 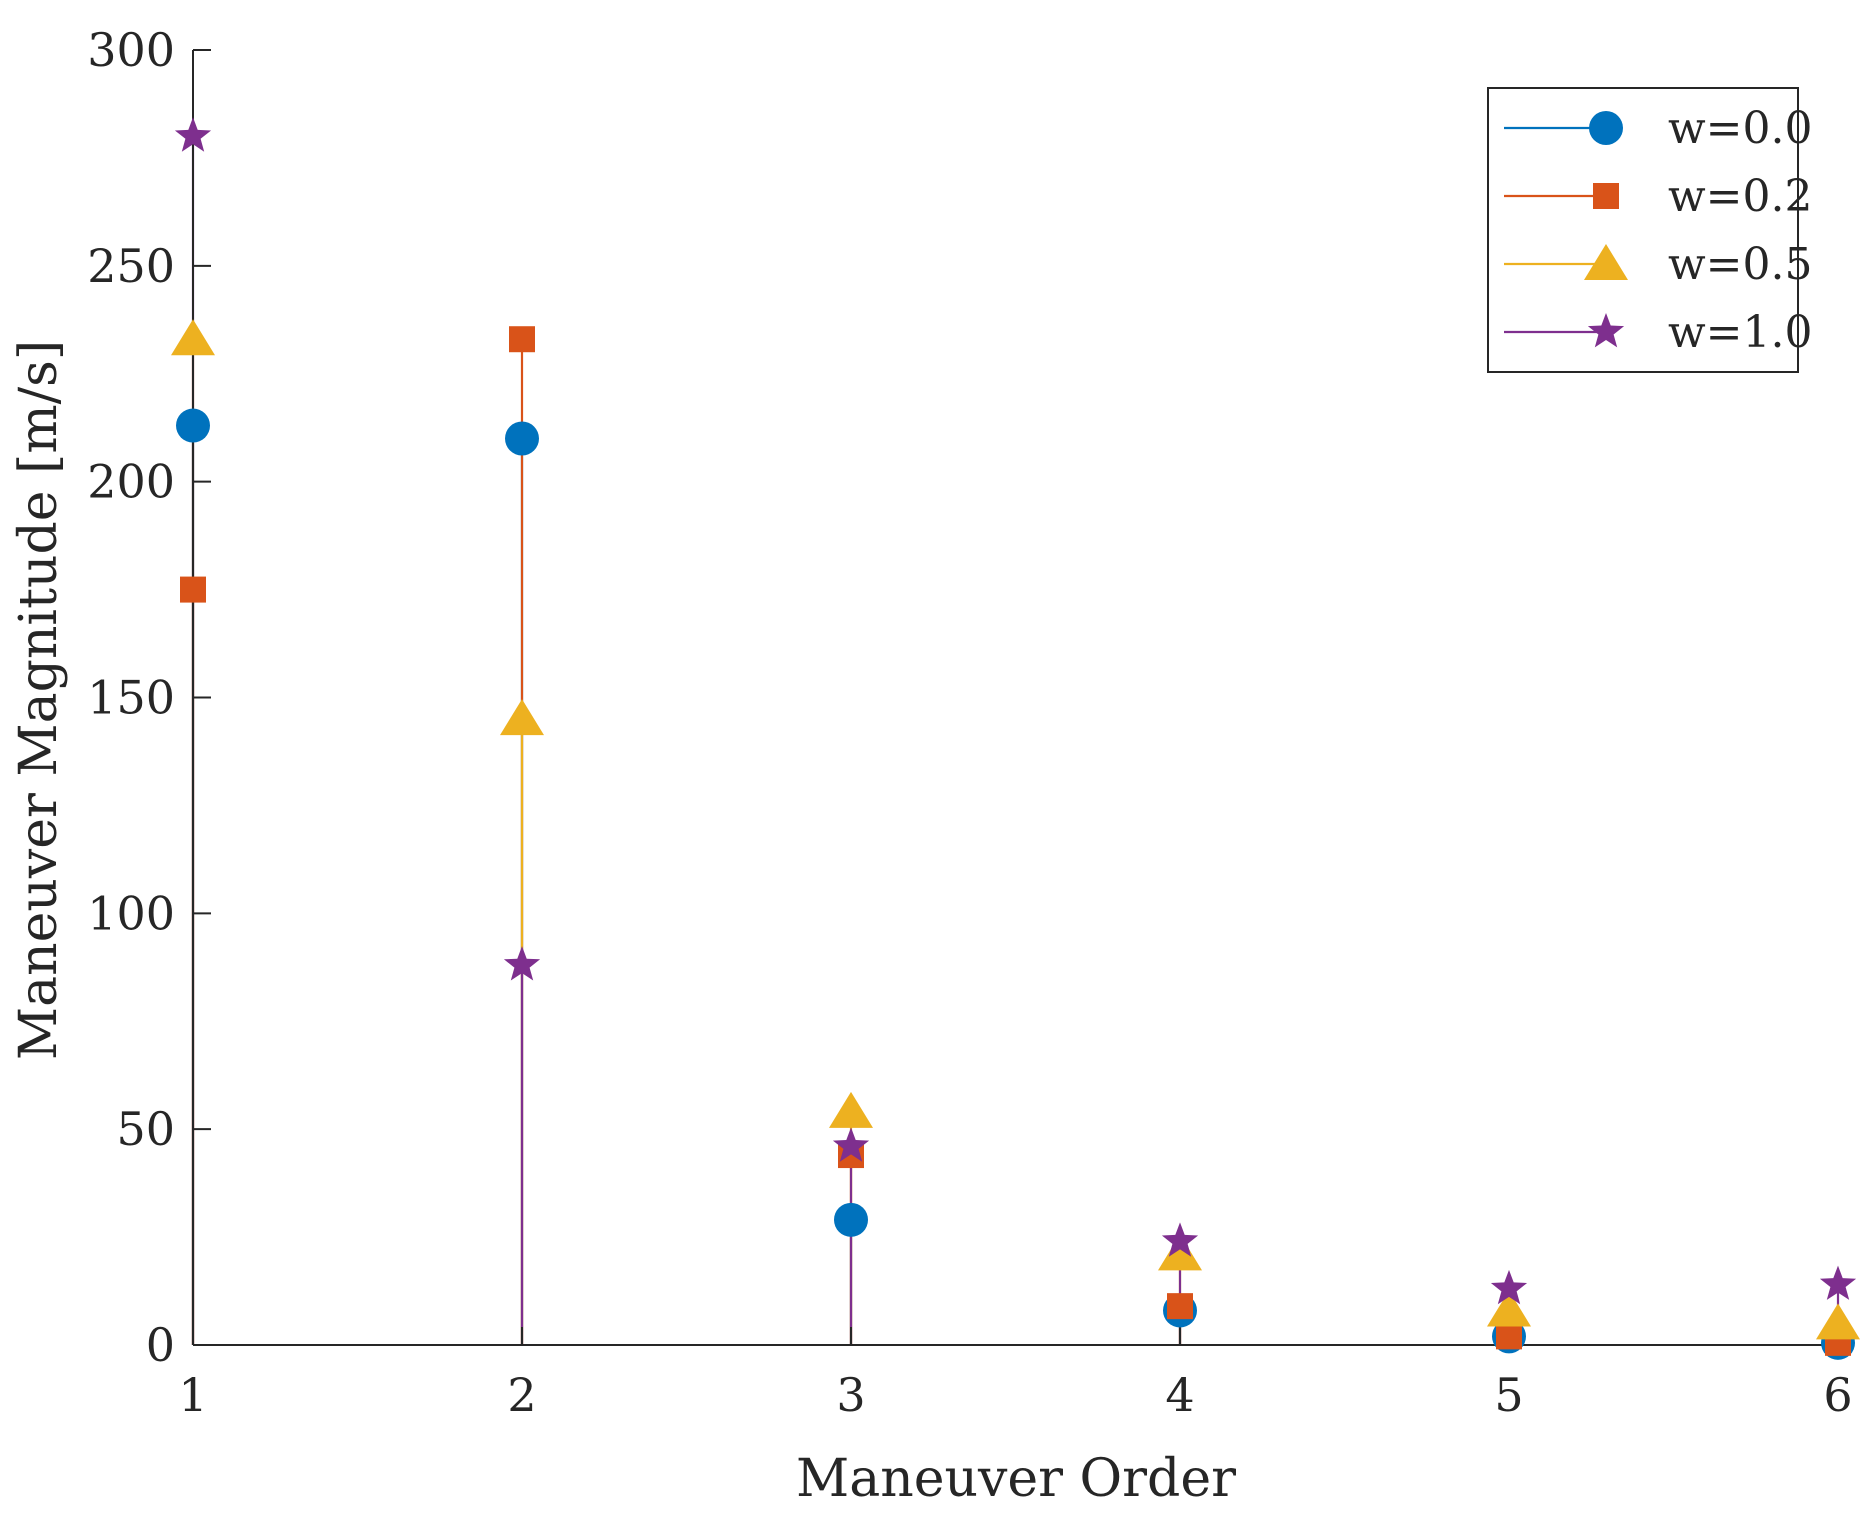 I want to click on y-tick-label: 250, so click(x=131, y=266).